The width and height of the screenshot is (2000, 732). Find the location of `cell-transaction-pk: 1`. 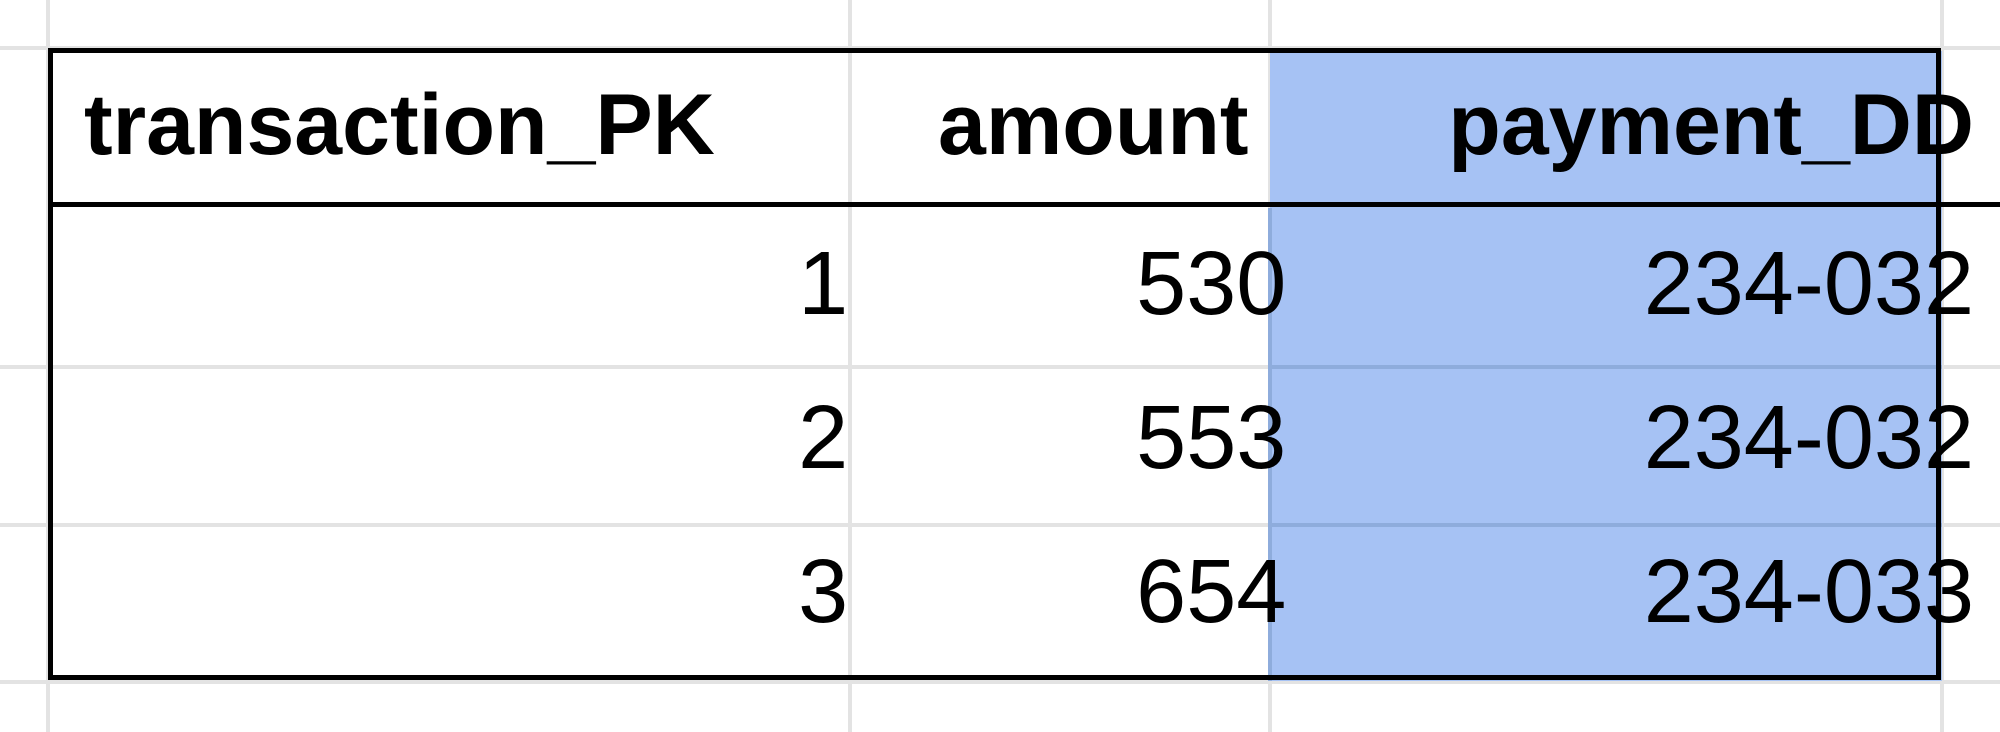

cell-transaction-pk: 1 is located at coordinates (823, 283).